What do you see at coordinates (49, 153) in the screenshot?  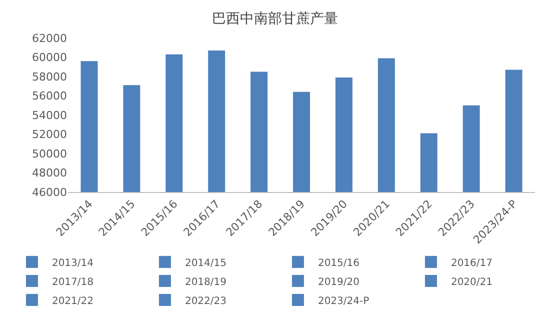 I see `y-tick-label: 50000` at bounding box center [49, 153].